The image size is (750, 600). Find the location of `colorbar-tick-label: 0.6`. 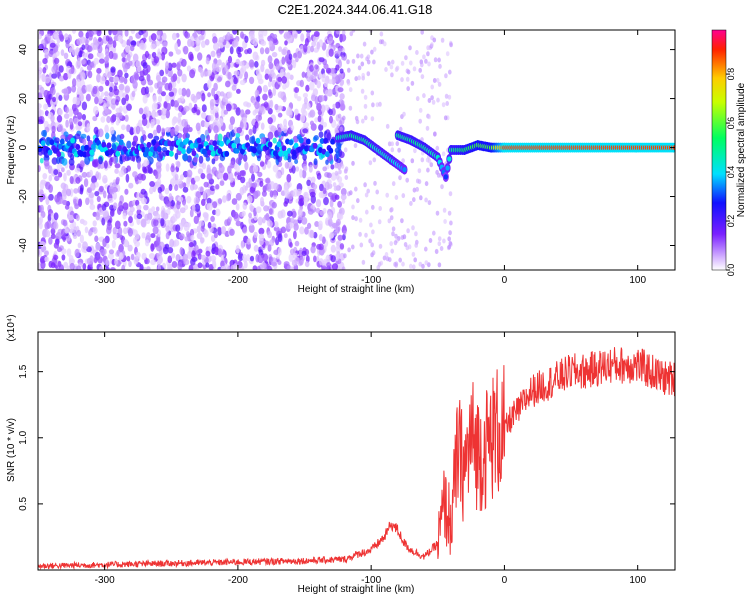

colorbar-tick-label: 0.6 is located at coordinates (731, 123).